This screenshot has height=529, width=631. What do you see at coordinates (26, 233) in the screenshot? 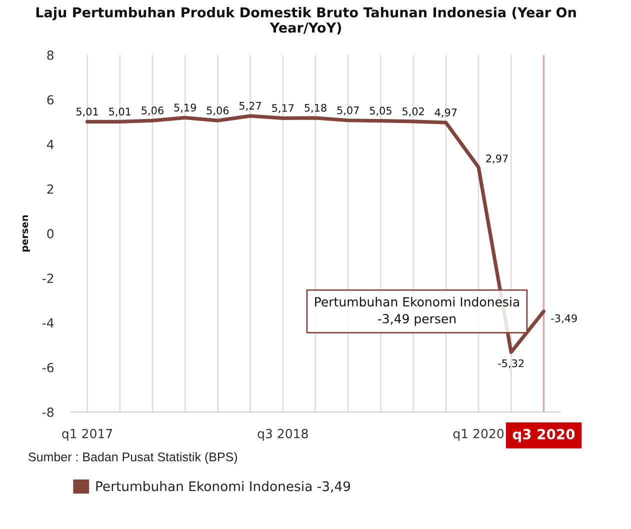
I see `y-axis-title: persen` at bounding box center [26, 233].